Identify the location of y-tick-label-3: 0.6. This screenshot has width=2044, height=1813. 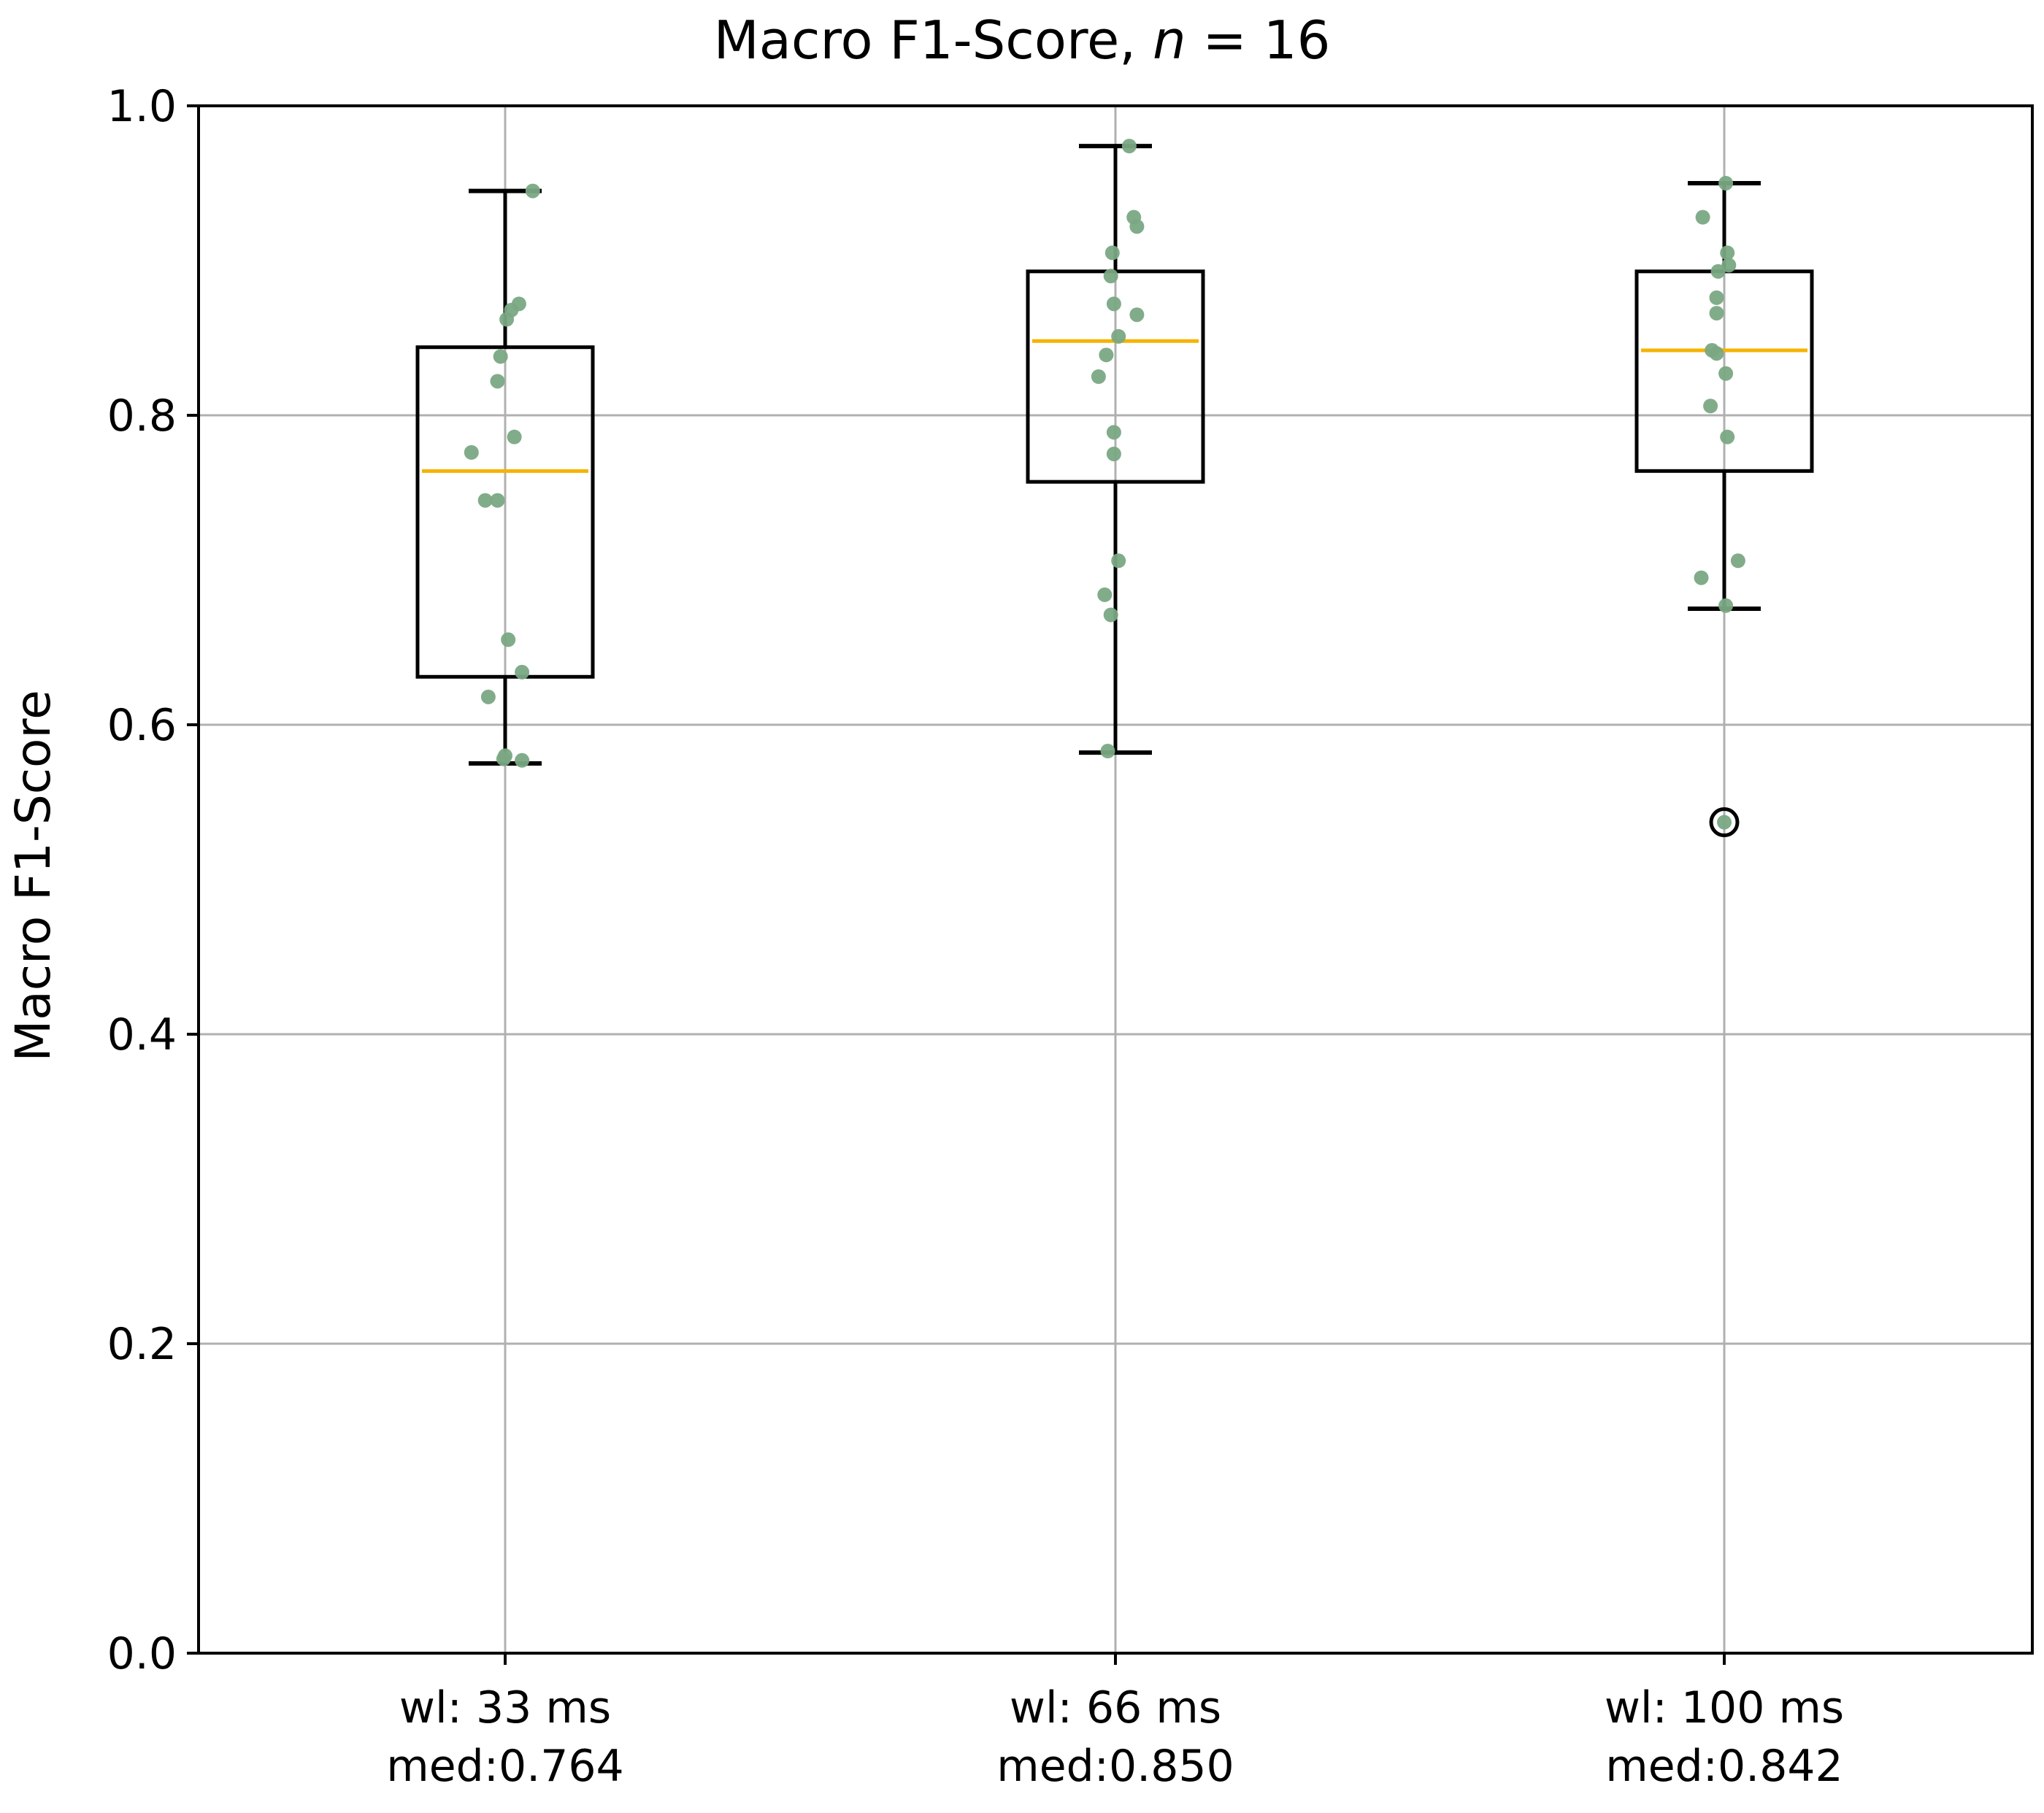
(142, 725).